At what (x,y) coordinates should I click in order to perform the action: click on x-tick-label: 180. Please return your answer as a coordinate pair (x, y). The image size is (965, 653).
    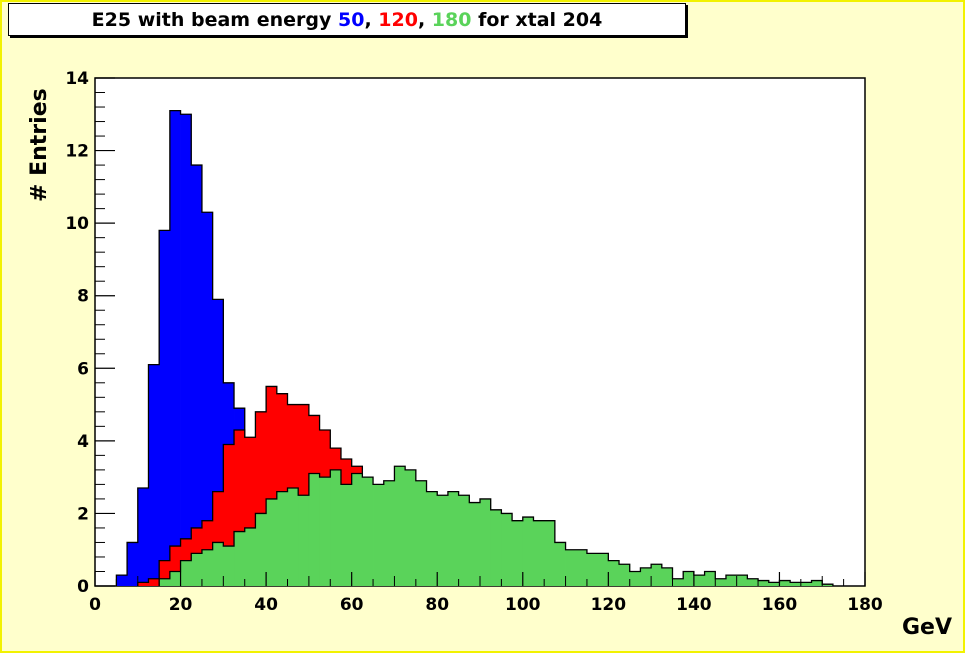
    Looking at the image, I should click on (865, 605).